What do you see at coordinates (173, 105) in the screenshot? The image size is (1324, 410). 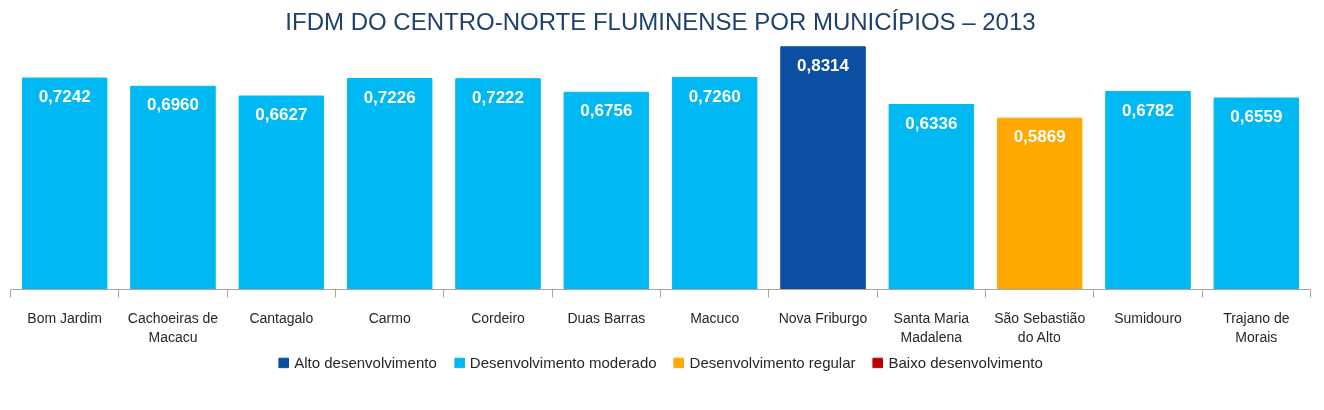 I see `data-label: 0,6960` at bounding box center [173, 105].